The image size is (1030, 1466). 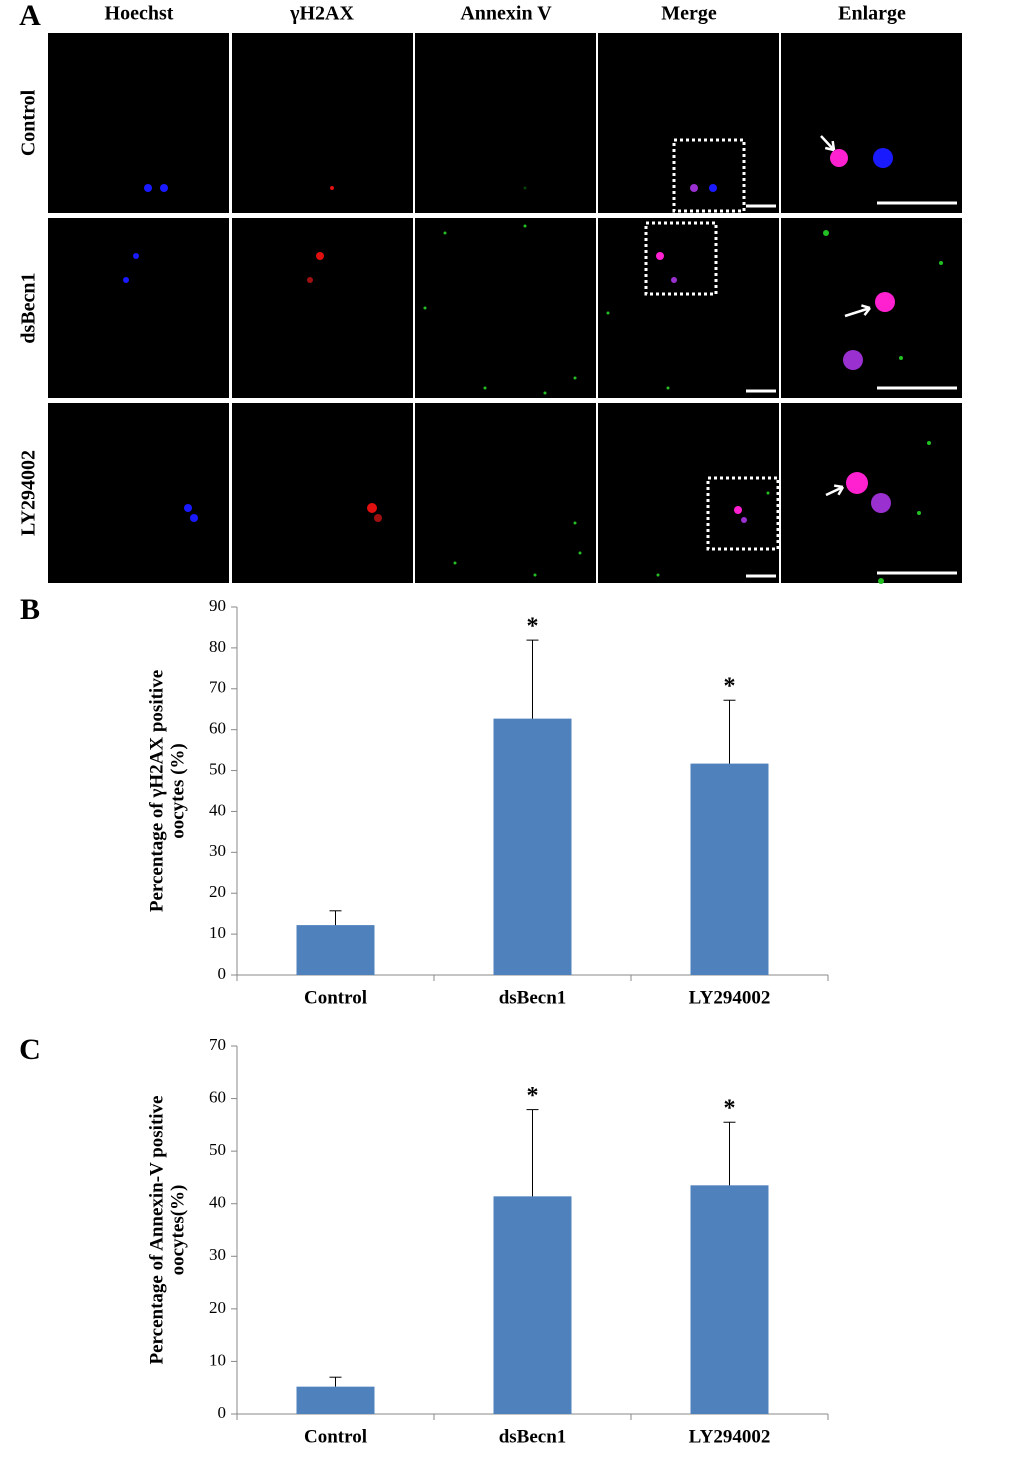 What do you see at coordinates (217, 605) in the screenshot?
I see `y-tick-label: 90` at bounding box center [217, 605].